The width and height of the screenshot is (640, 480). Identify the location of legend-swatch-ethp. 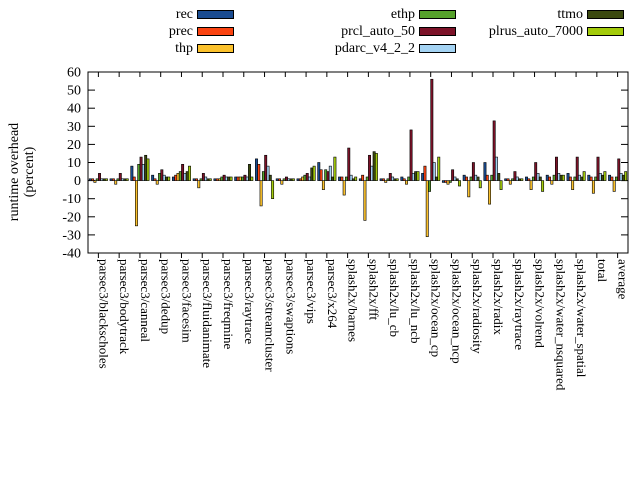
(437, 14).